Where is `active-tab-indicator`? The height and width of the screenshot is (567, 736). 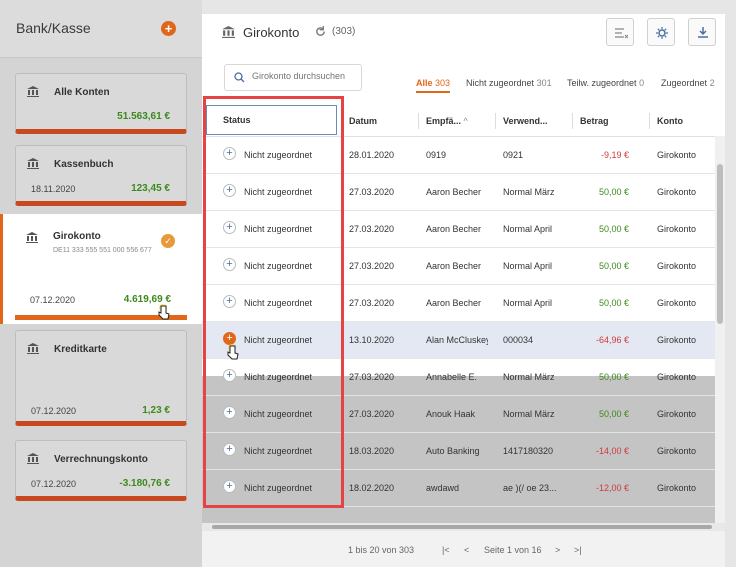 active-tab-indicator is located at coordinates (433, 92).